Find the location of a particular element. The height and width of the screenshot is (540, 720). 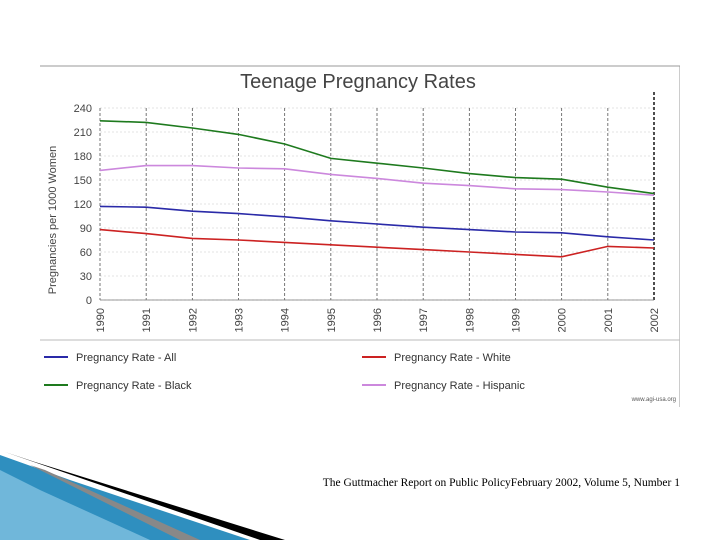

y-tick-labels: 0 30 60 90 120 150 180 210 240 is located at coordinates (83, 205).